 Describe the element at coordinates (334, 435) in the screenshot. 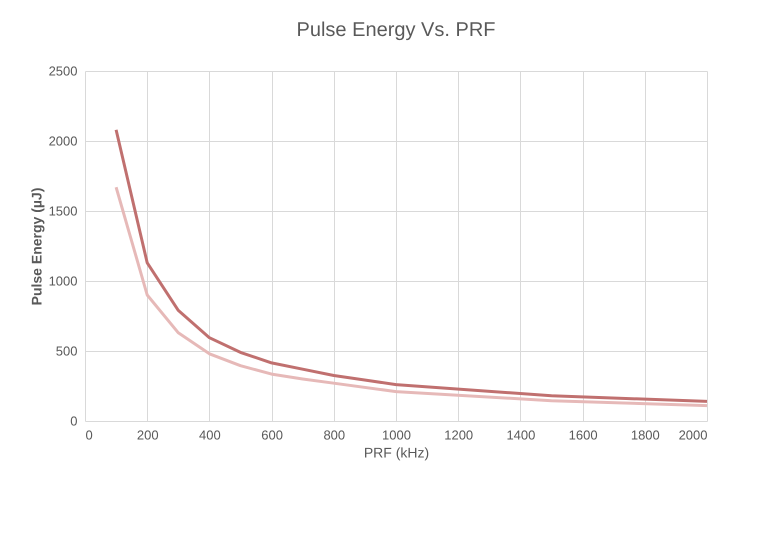

I see `x-tick-label: 800` at that location.